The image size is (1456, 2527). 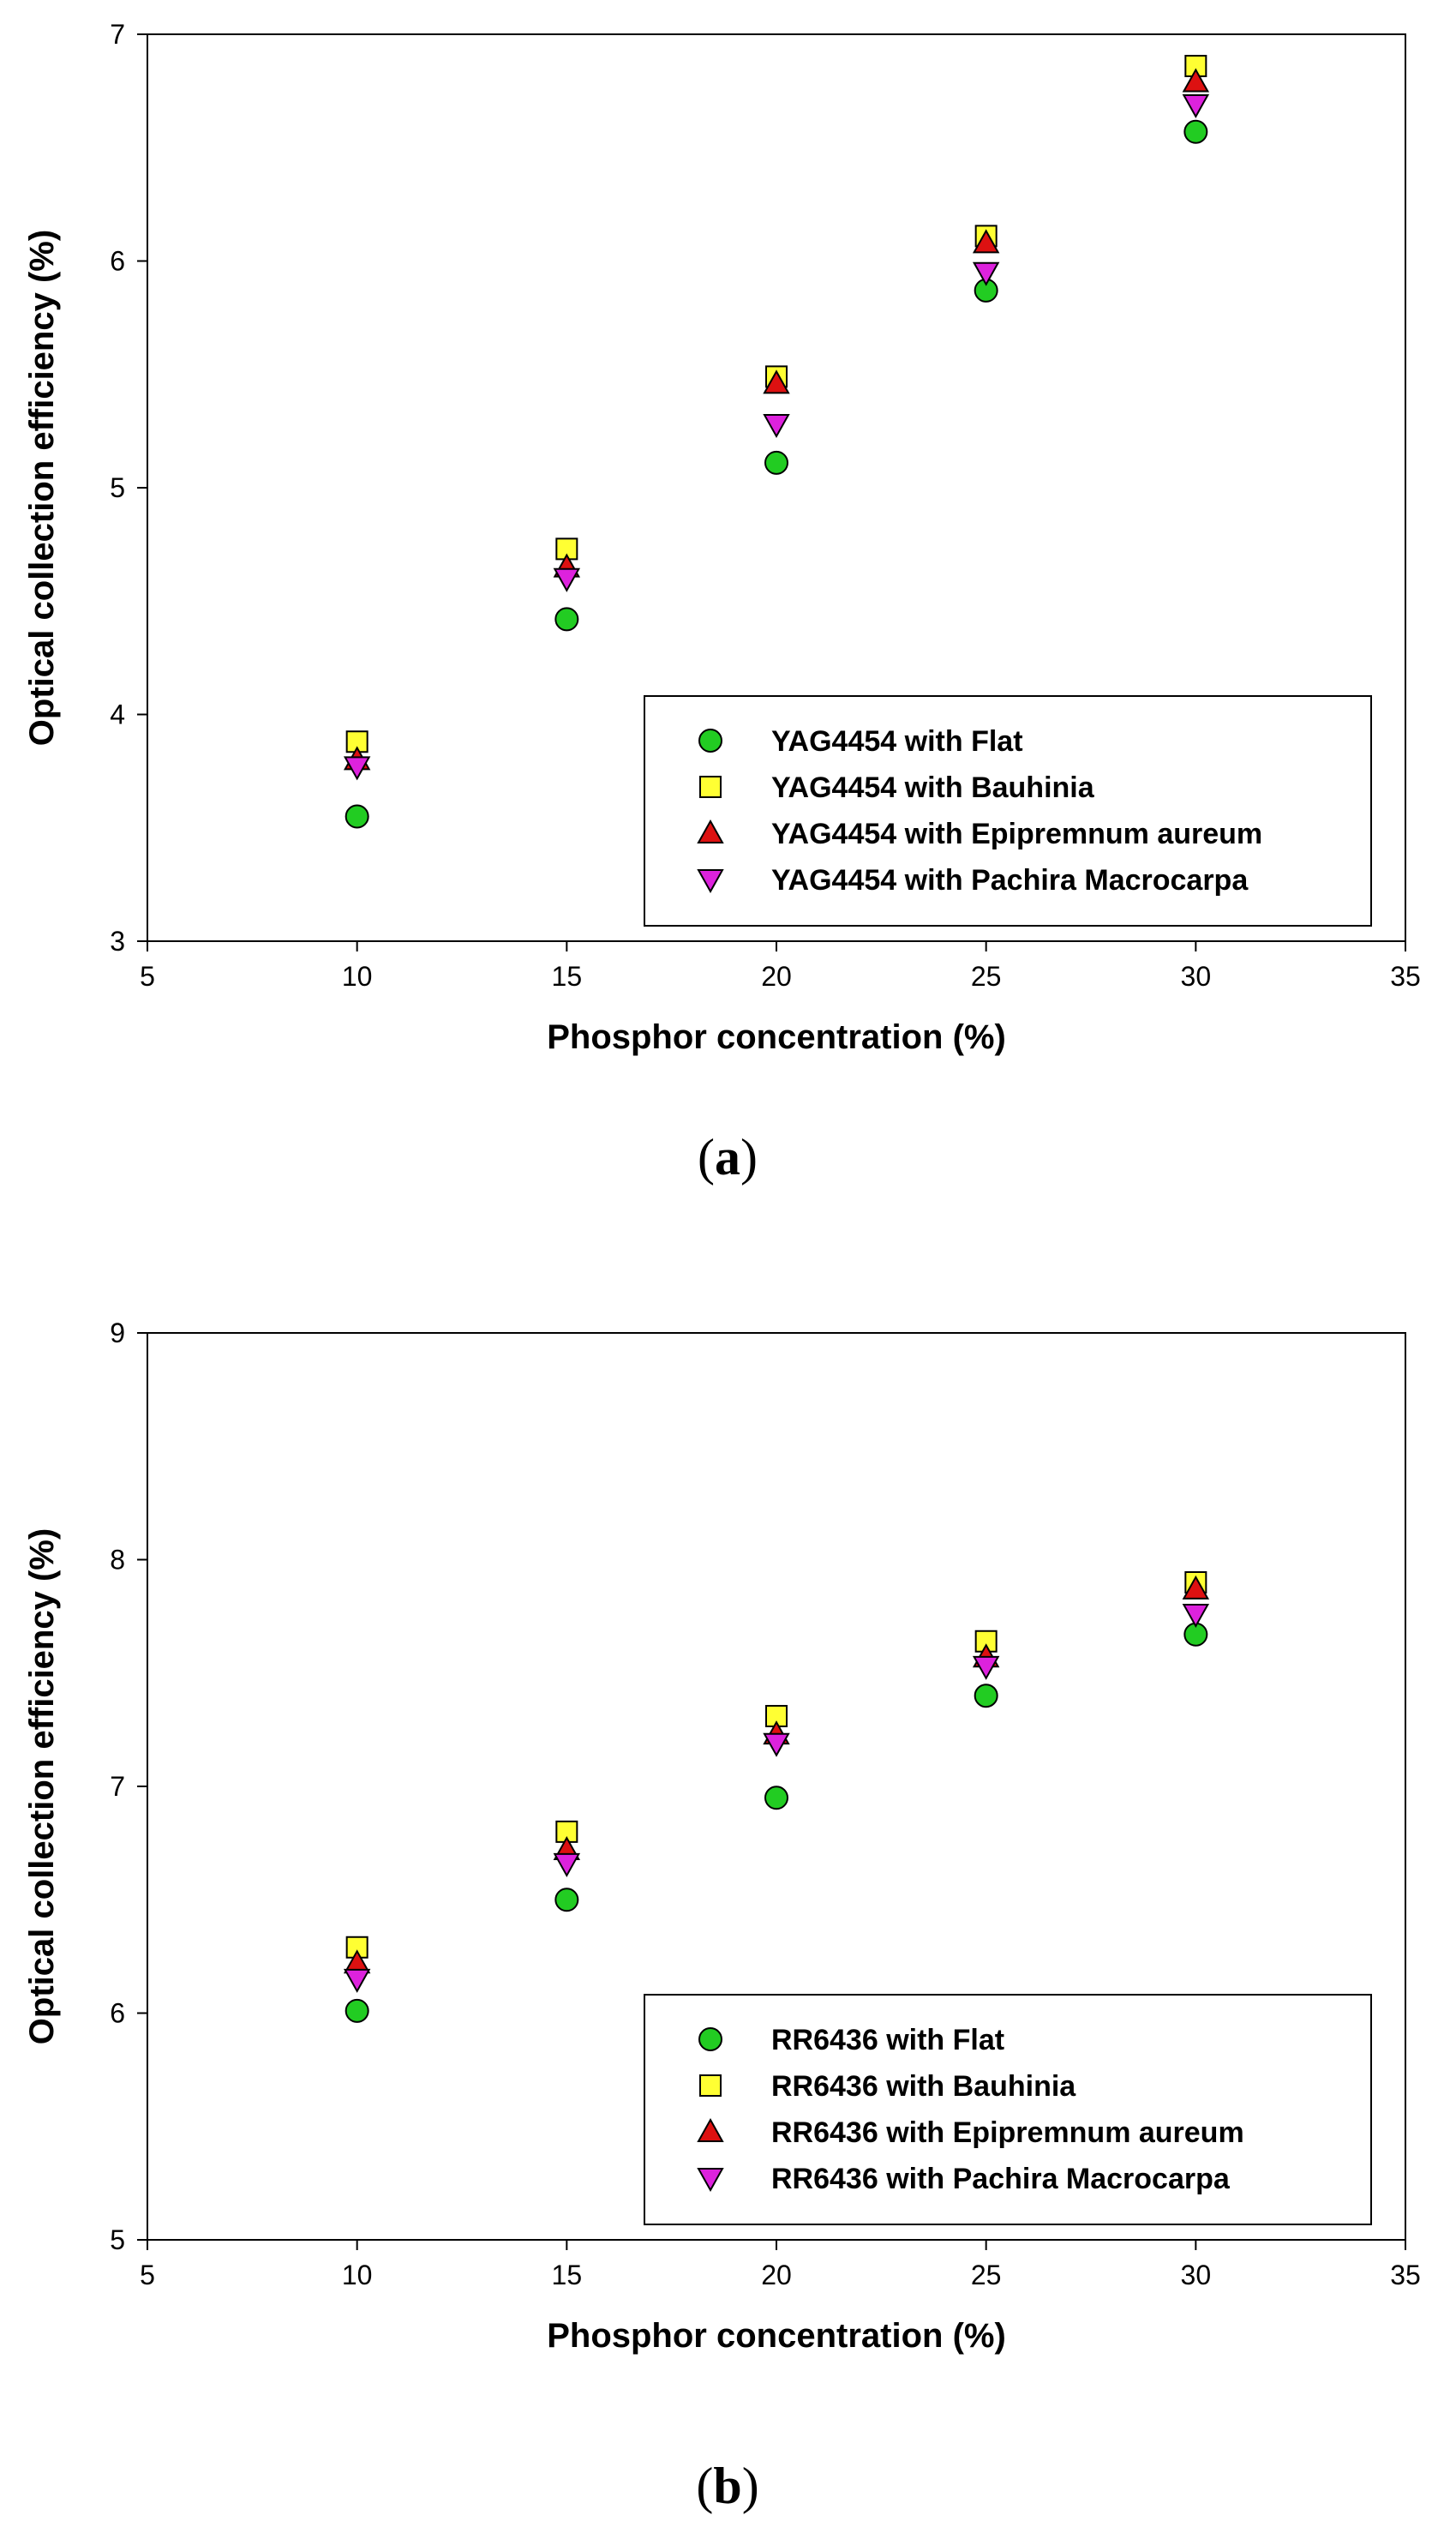 What do you see at coordinates (897, 741) in the screenshot?
I see `legend-label: YAG4454 with Flat` at bounding box center [897, 741].